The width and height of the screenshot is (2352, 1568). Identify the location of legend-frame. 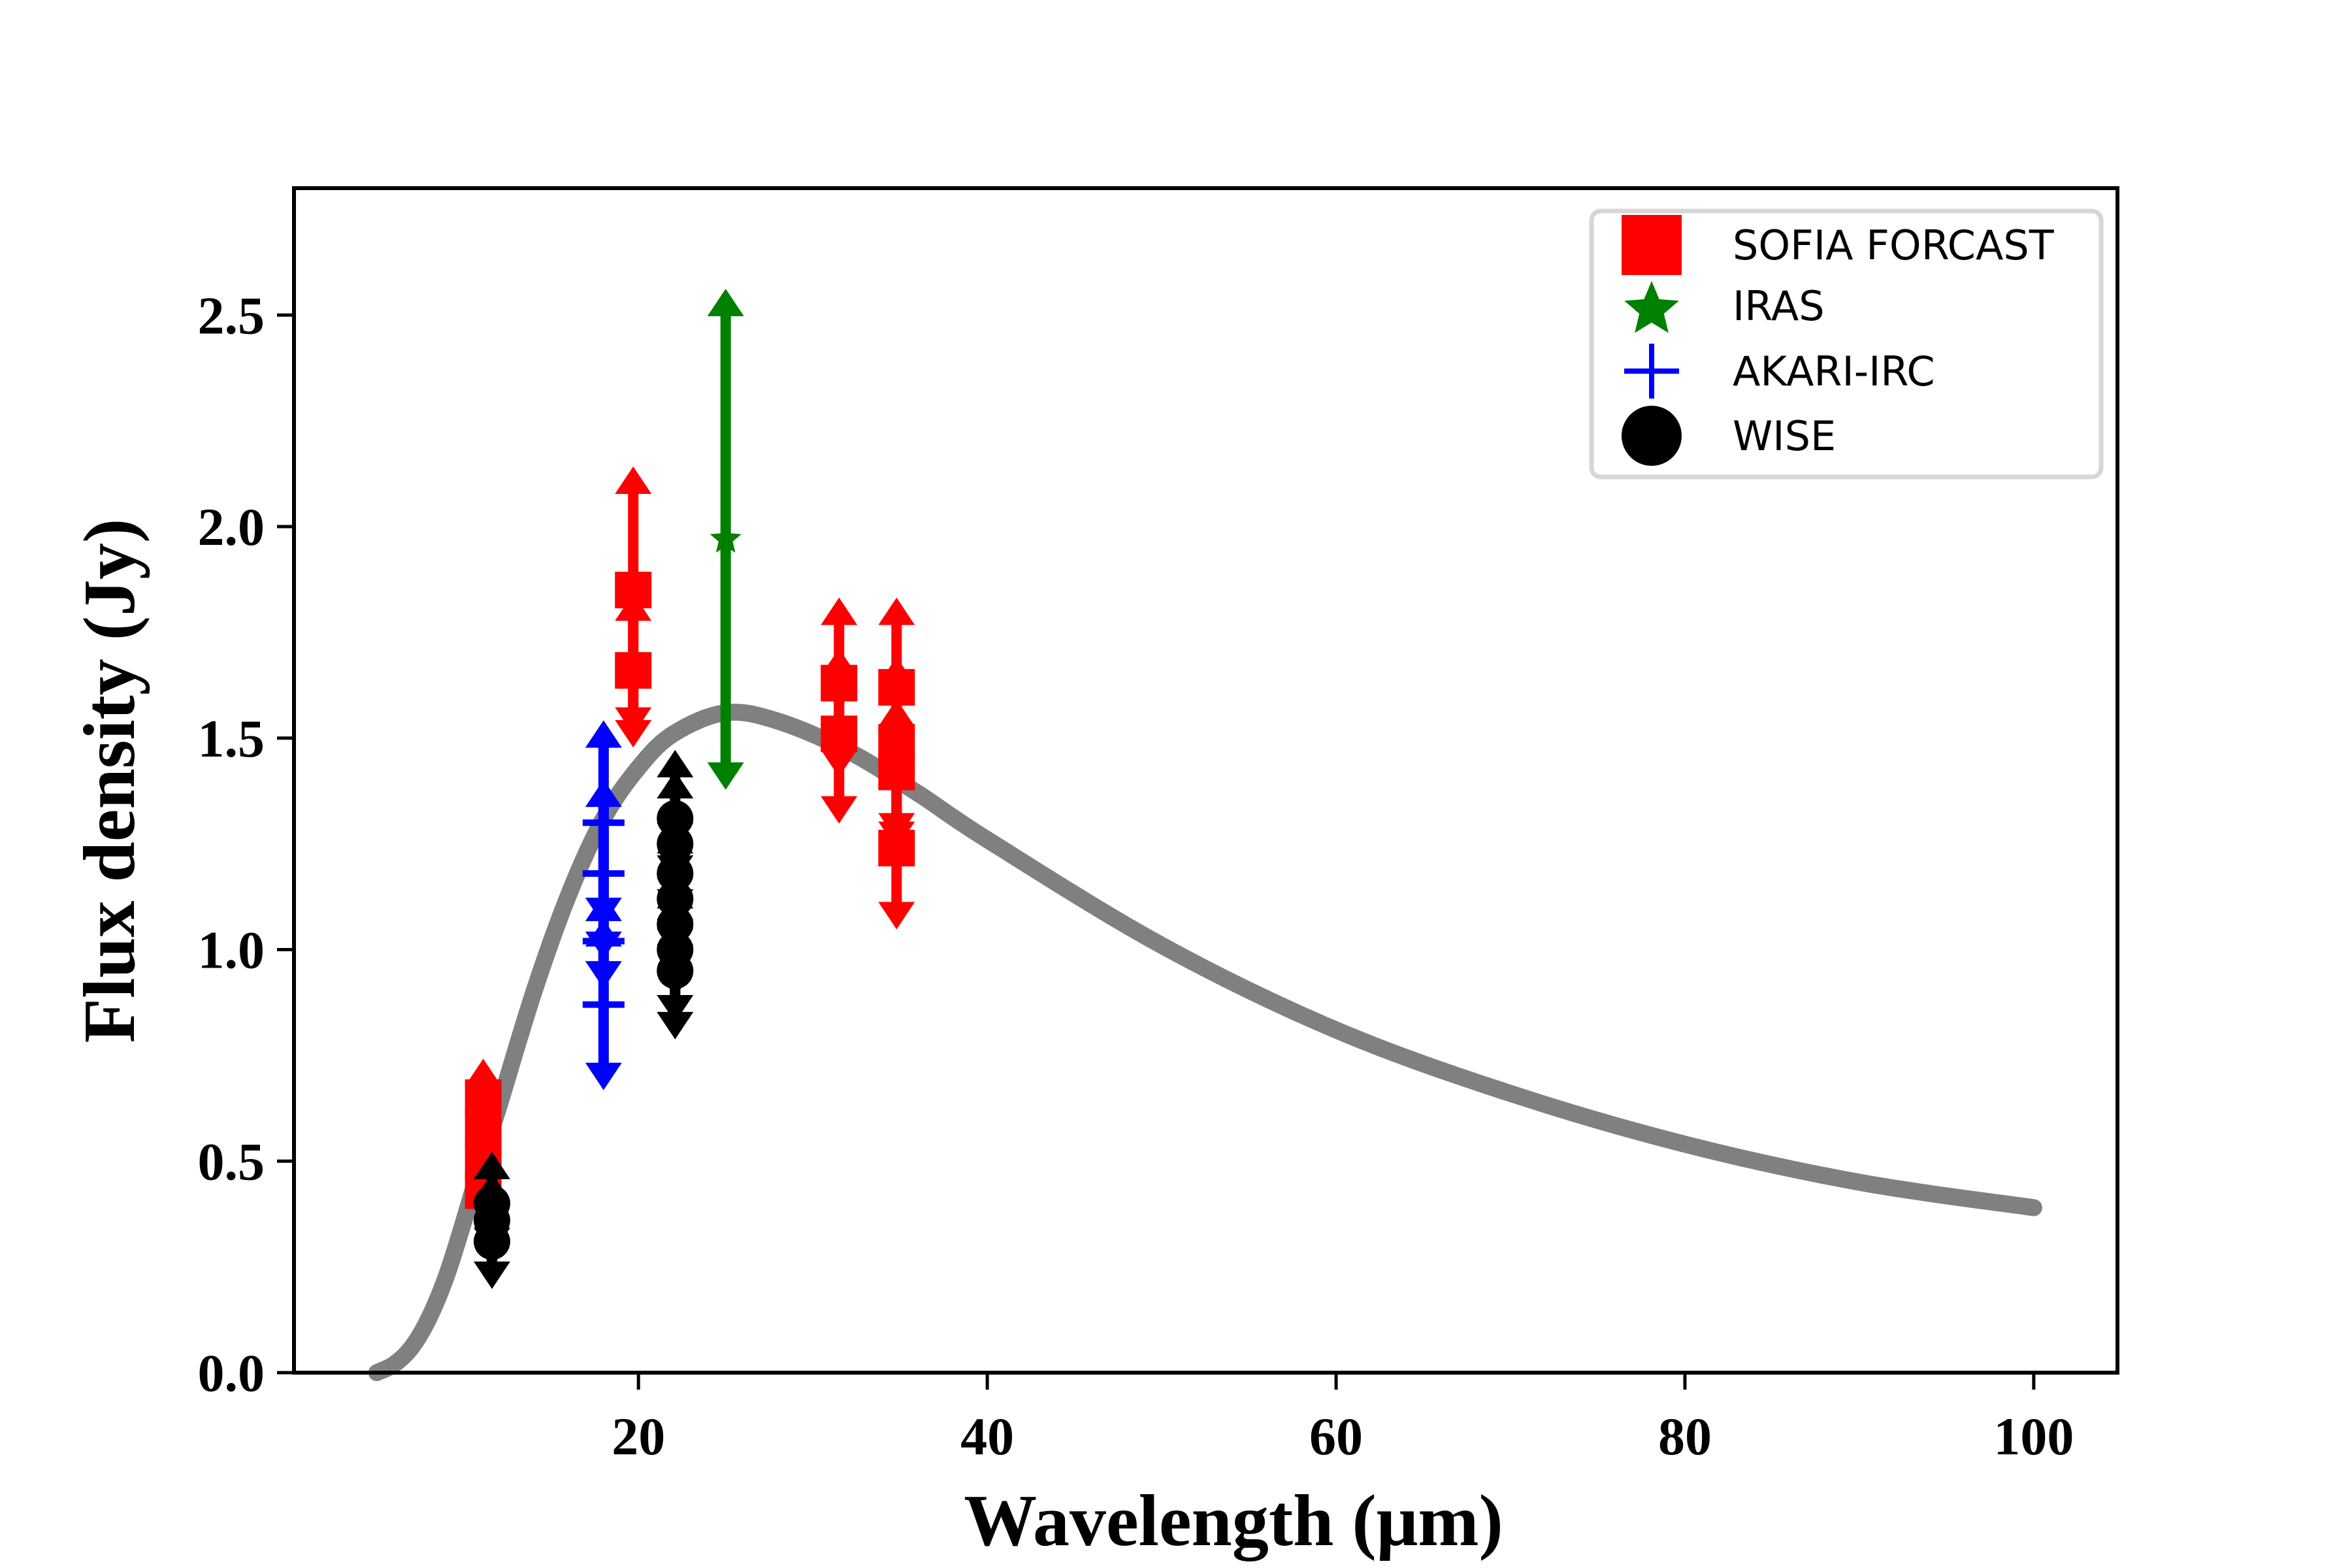
(1846, 344).